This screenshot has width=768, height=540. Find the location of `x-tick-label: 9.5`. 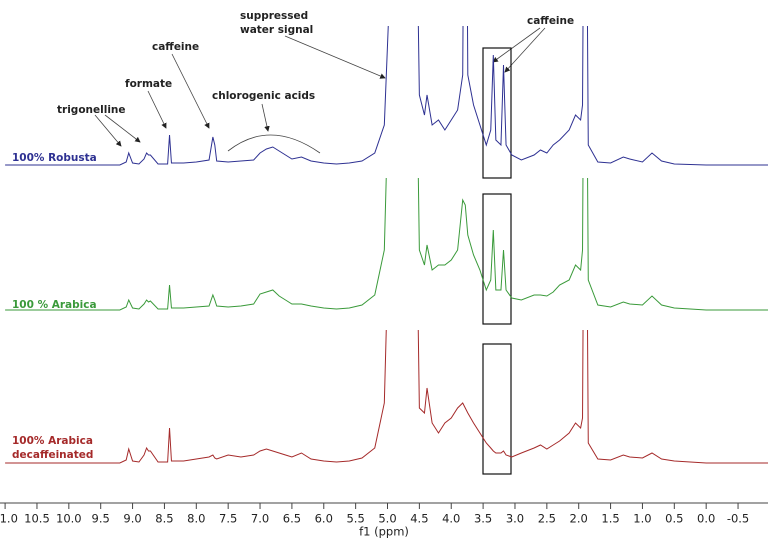

x-tick-label: 9.5 is located at coordinates (101, 519).